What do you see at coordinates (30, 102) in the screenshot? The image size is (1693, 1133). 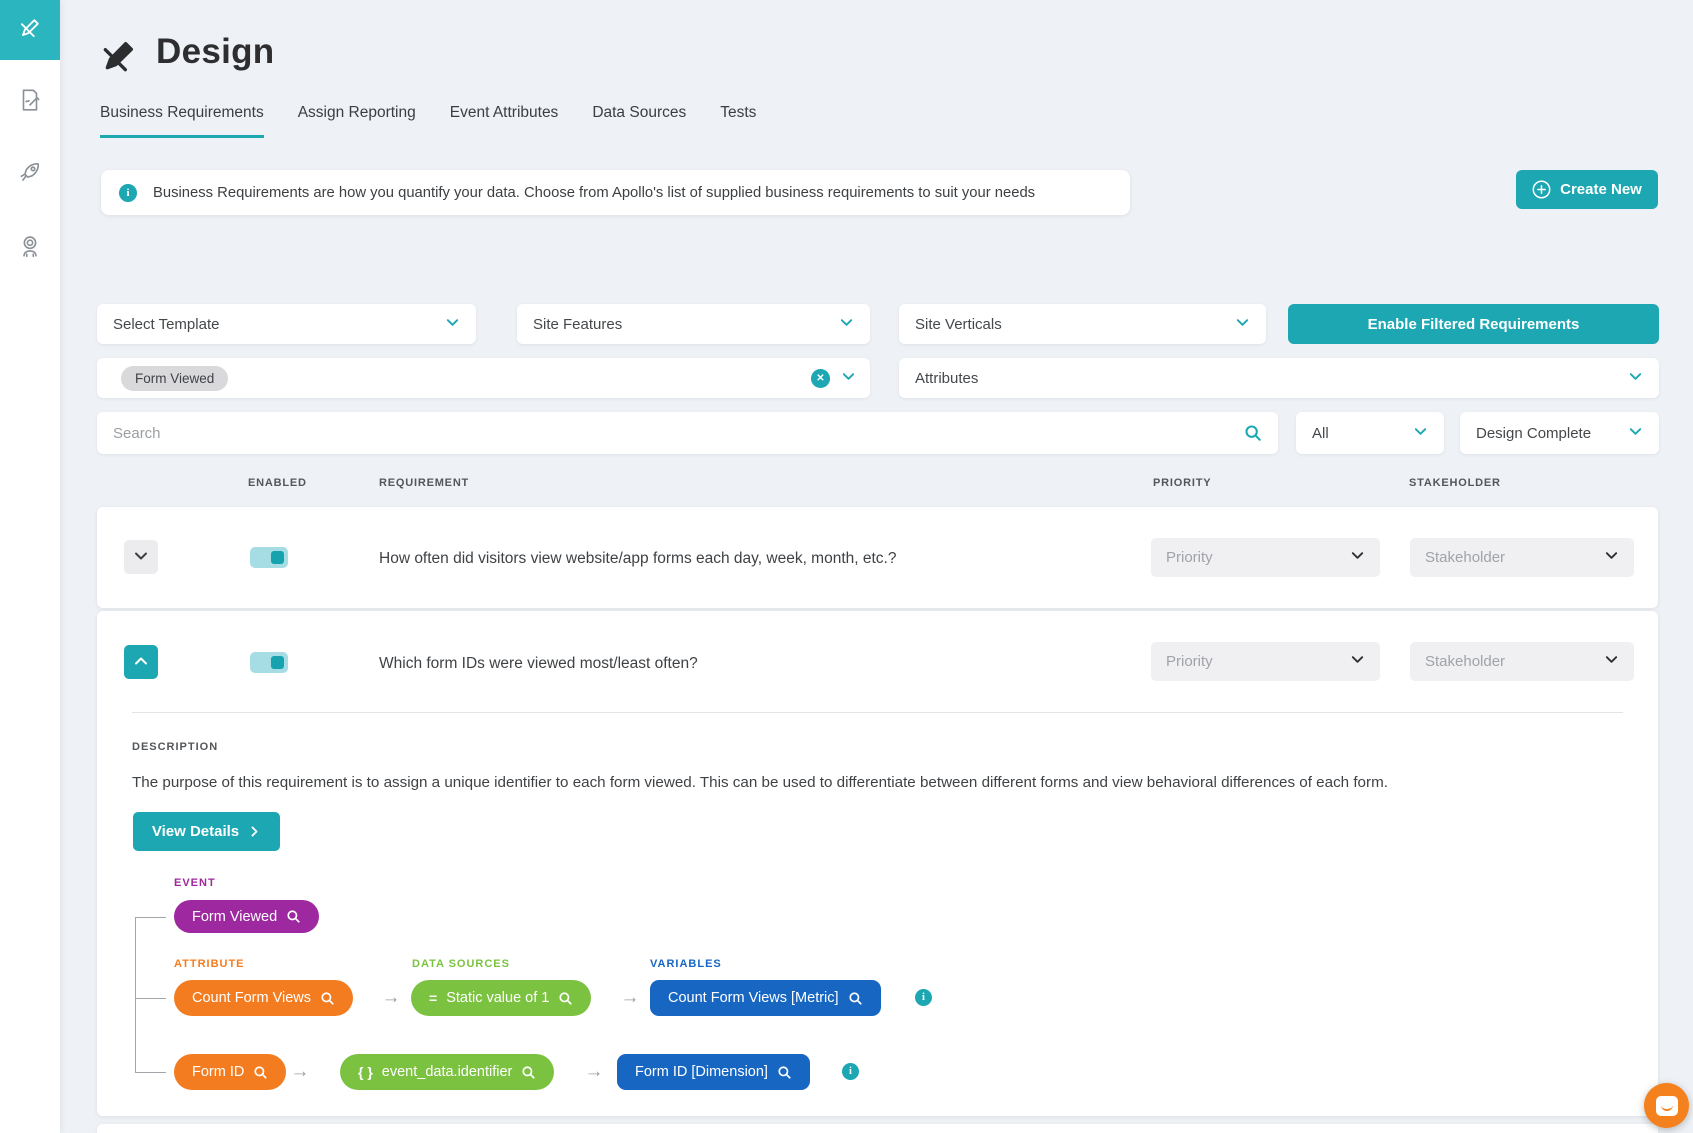 I see `sidebar-item-assign` at bounding box center [30, 102].